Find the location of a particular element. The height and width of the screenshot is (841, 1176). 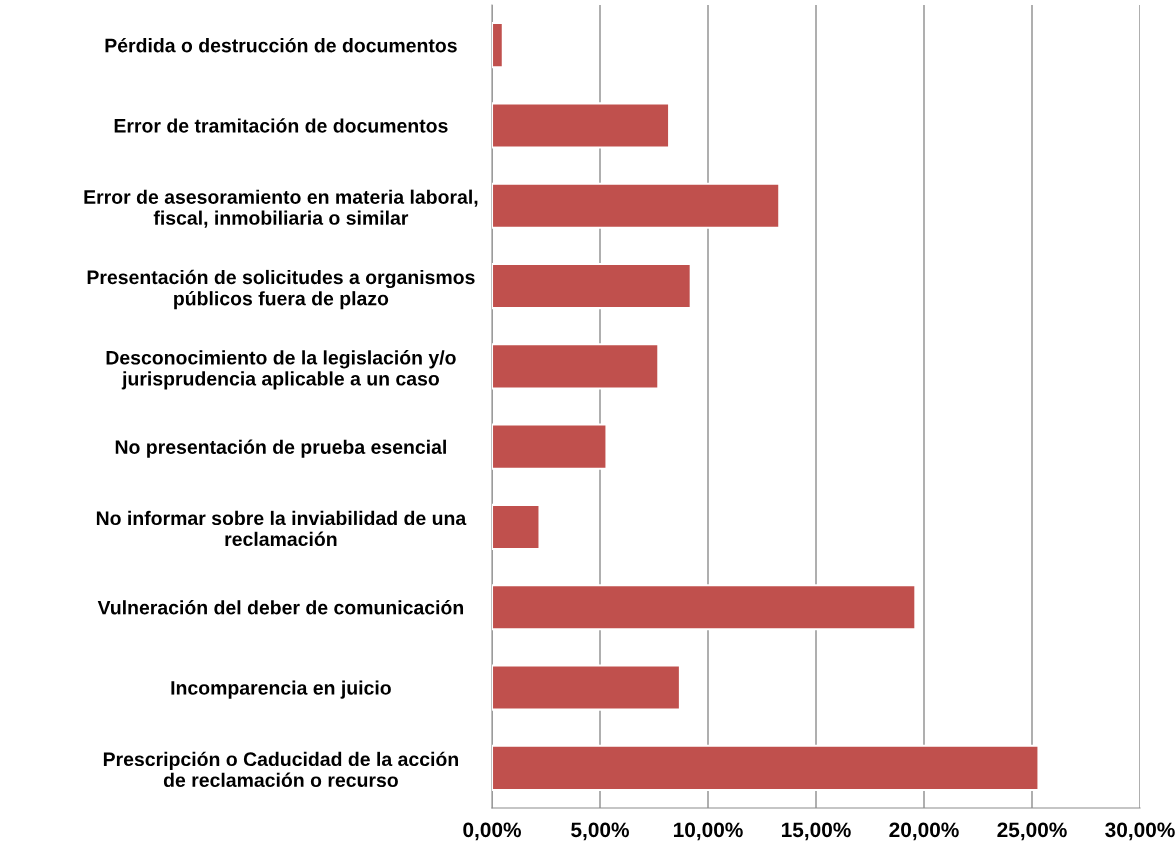

x-tick-label: 25,00% is located at coordinates (1032, 831).